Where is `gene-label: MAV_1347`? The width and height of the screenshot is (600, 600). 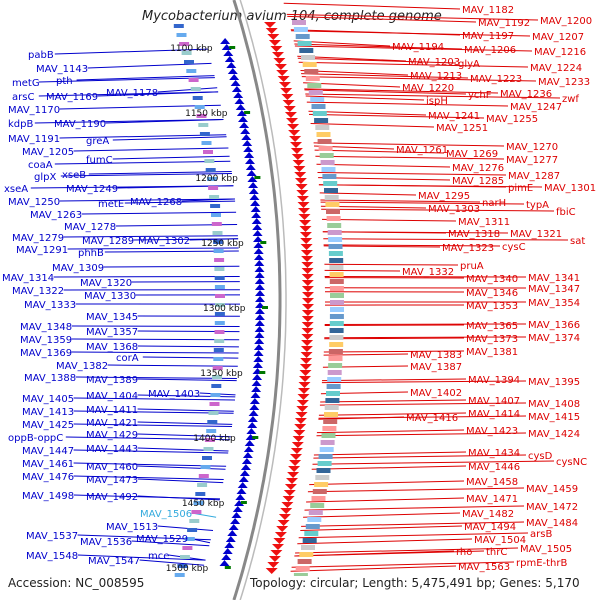
gene-label: MAV_1347 is located at coordinates (554, 289).